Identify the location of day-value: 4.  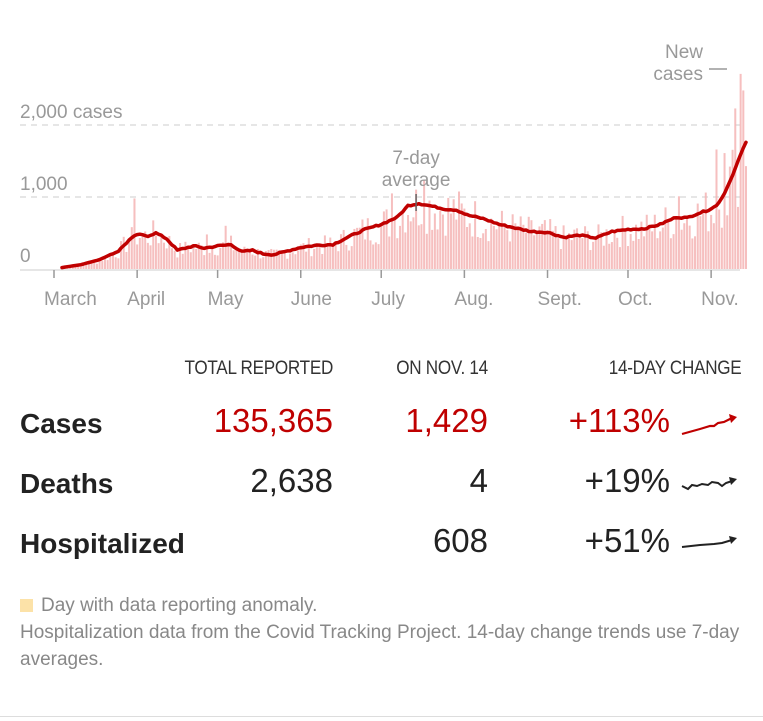
(478, 480).